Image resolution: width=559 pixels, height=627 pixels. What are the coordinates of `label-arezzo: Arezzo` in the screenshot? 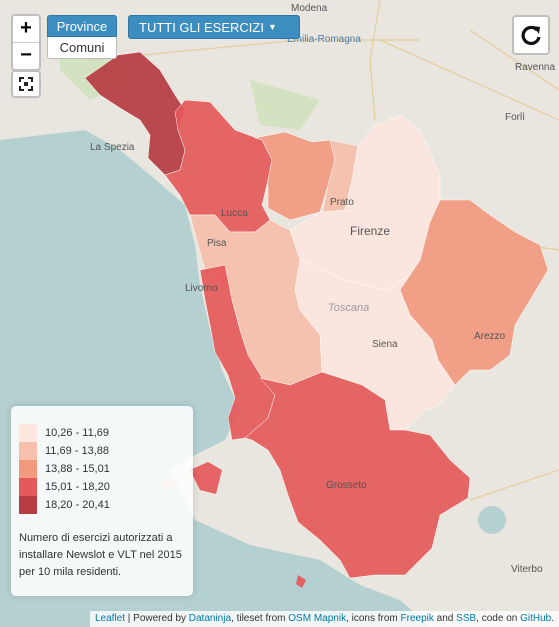 It's located at (490, 336).